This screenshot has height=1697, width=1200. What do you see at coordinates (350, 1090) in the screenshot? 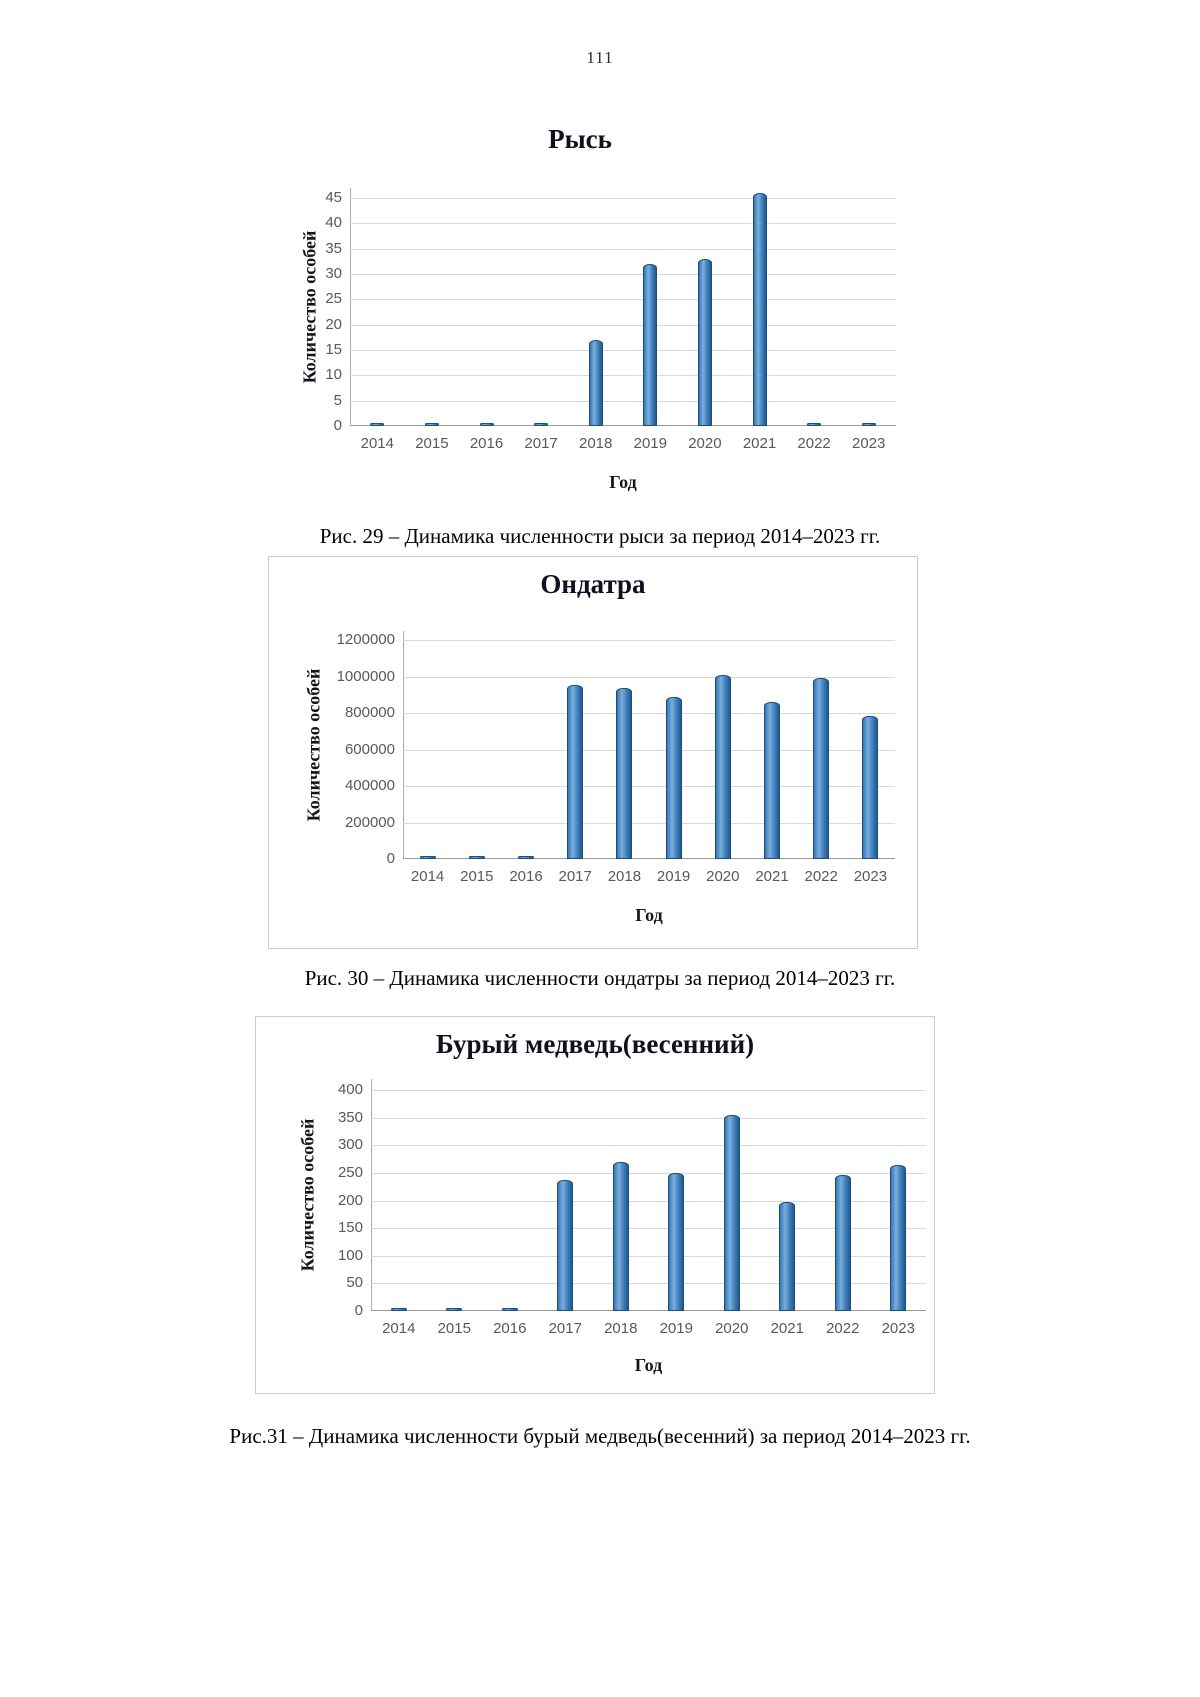
I see `y-tick-label: 400` at bounding box center [350, 1090].